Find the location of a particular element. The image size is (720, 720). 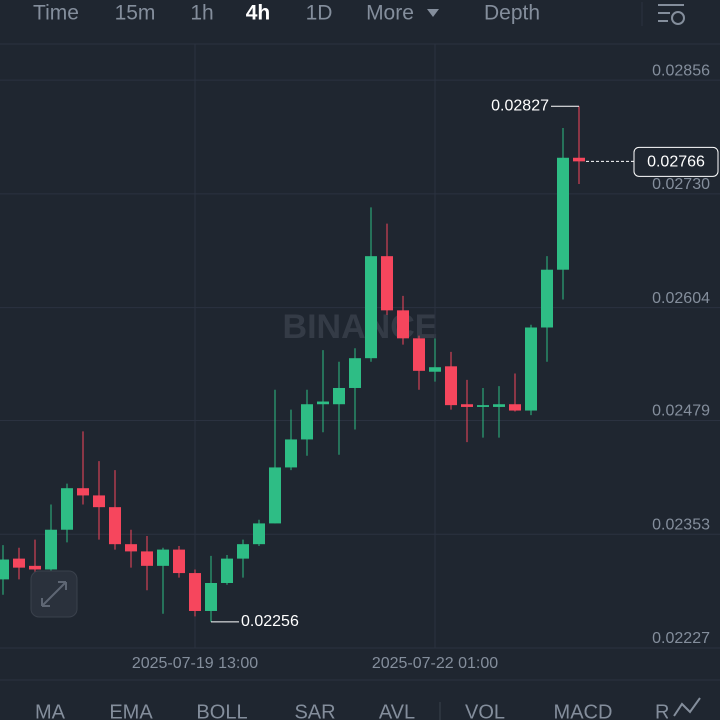

indicator-ma: MA is located at coordinates (50, 710).